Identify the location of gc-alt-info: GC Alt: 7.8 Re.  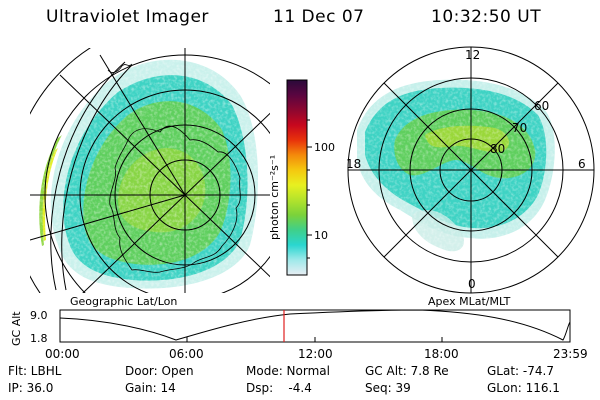
(407, 371).